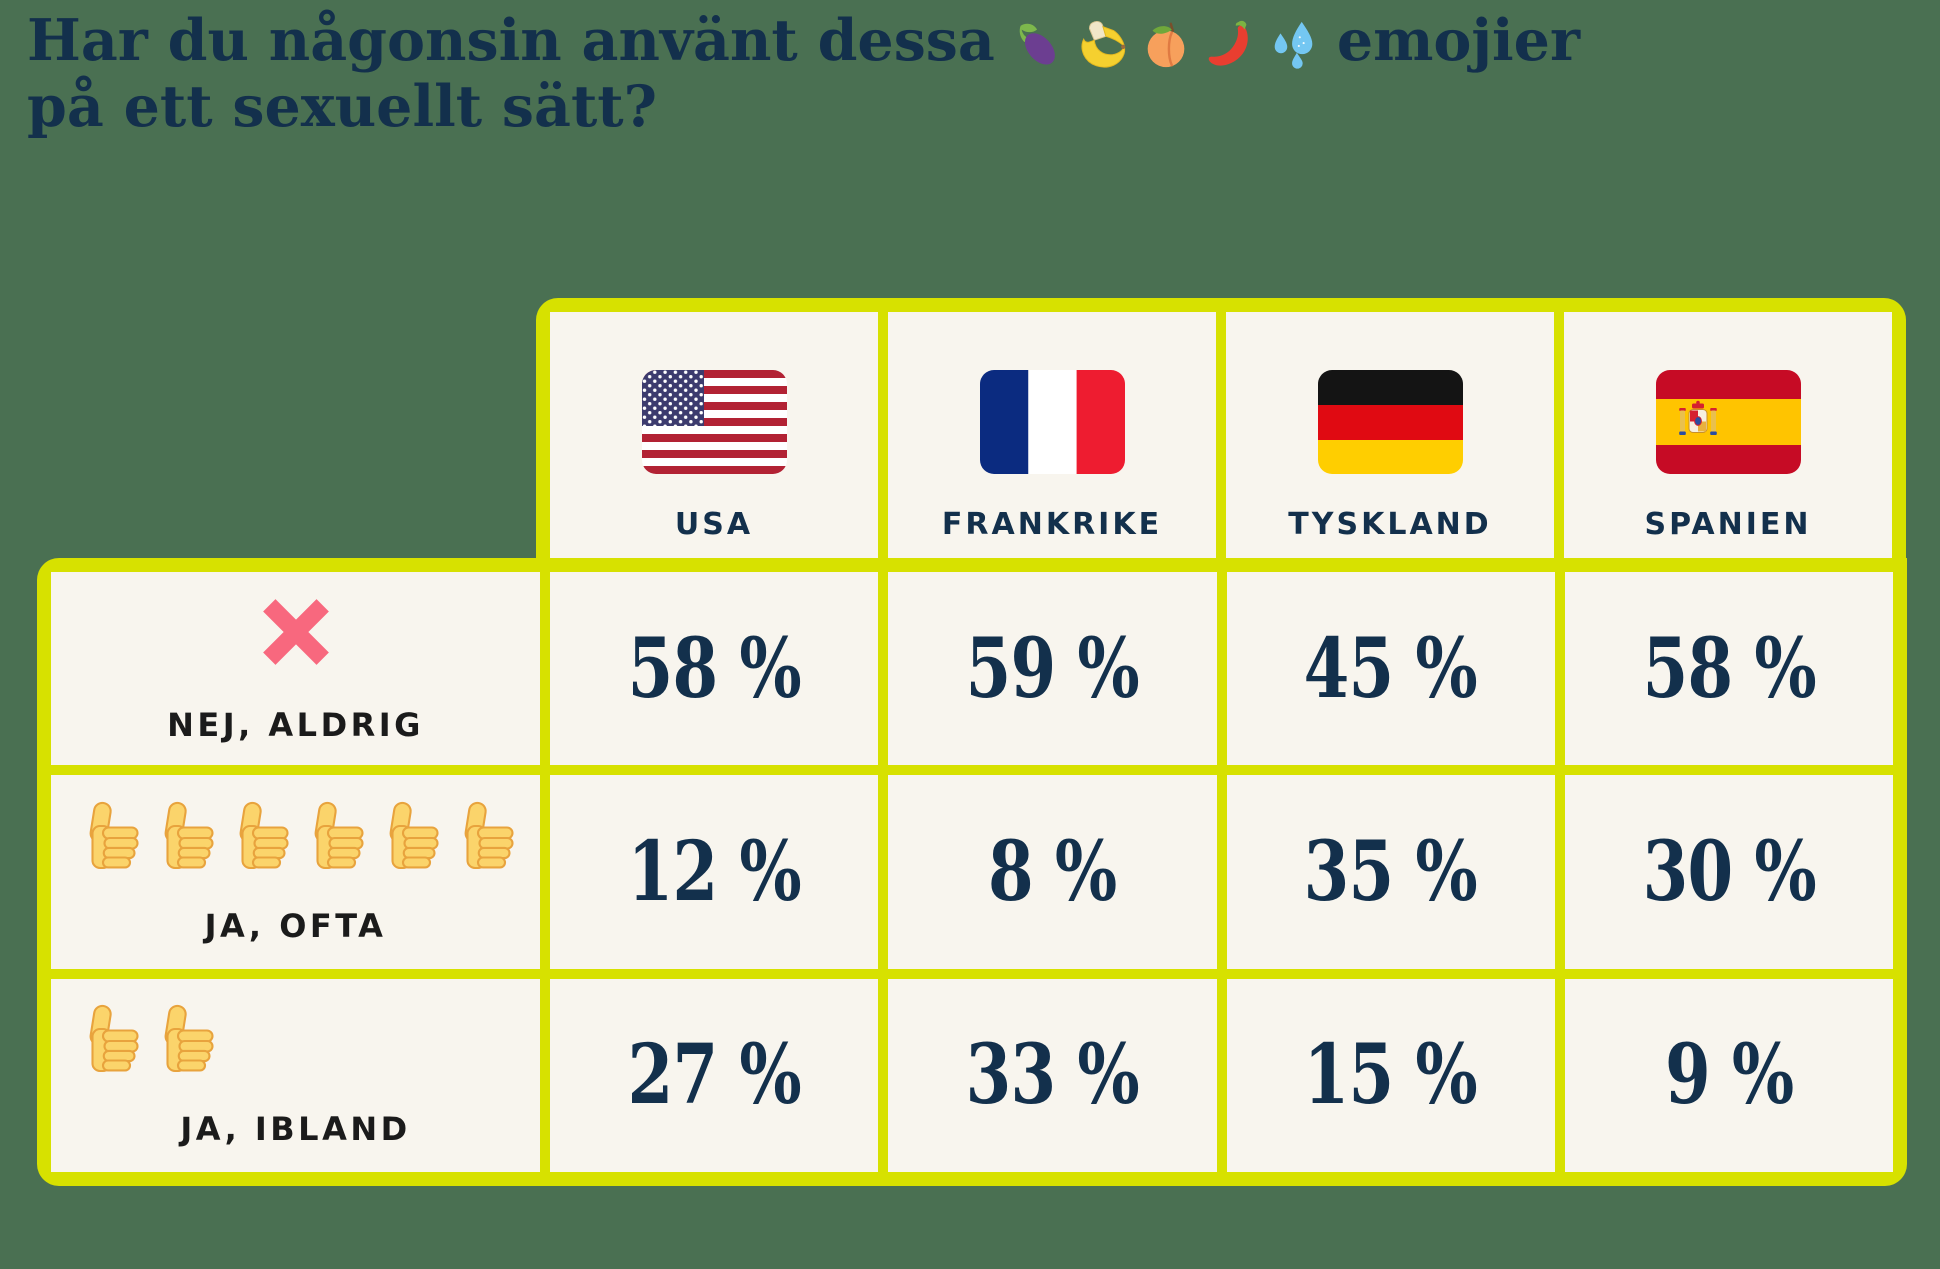  Describe the element at coordinates (295, 1075) in the screenshot. I see `row-header-ja-ibland: JA, IBLAND` at that location.